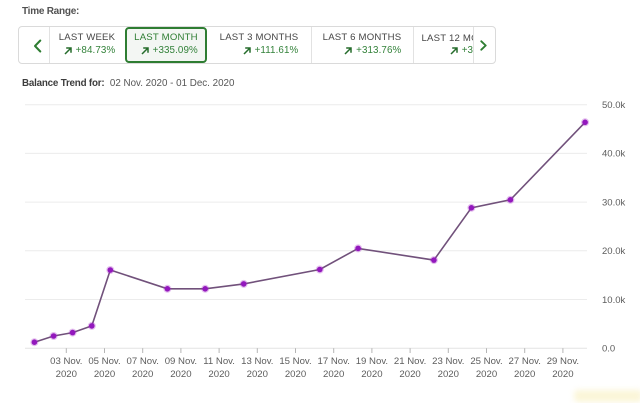 This screenshot has width=640, height=403. Describe the element at coordinates (372, 361) in the screenshot. I see `svg-text: 19 Nov.` at that location.